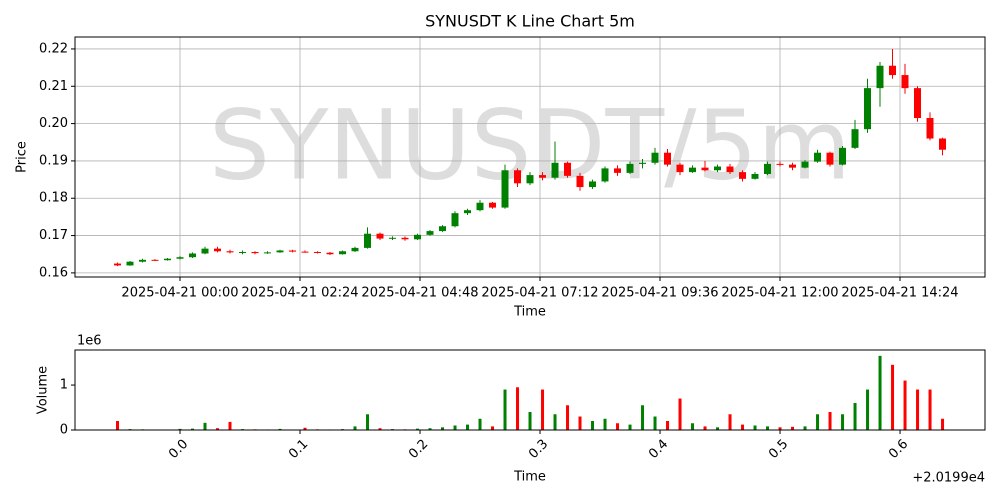 The height and width of the screenshot is (500, 1000). Describe the element at coordinates (899, 293) in the screenshot. I see `x-tick-label: 2025-04-21 14:24` at that location.